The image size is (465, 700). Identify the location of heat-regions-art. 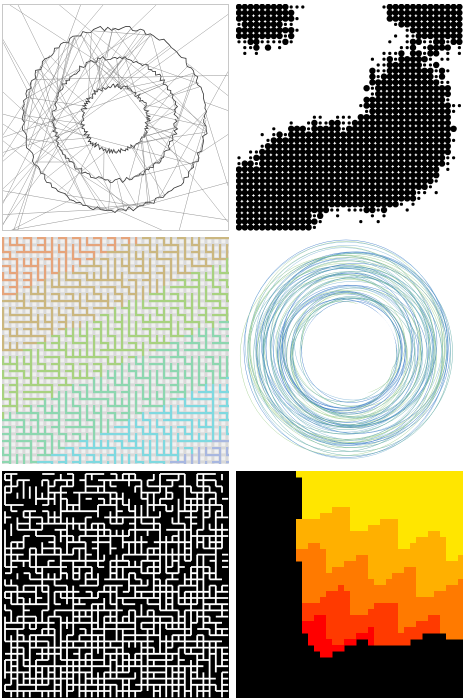
(379, 564).